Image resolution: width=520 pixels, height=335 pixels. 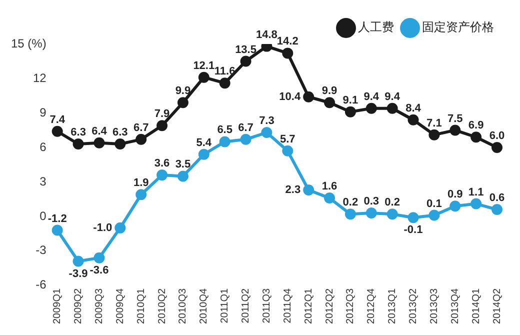 I want to click on data-label: 7.9, so click(x=162, y=114).